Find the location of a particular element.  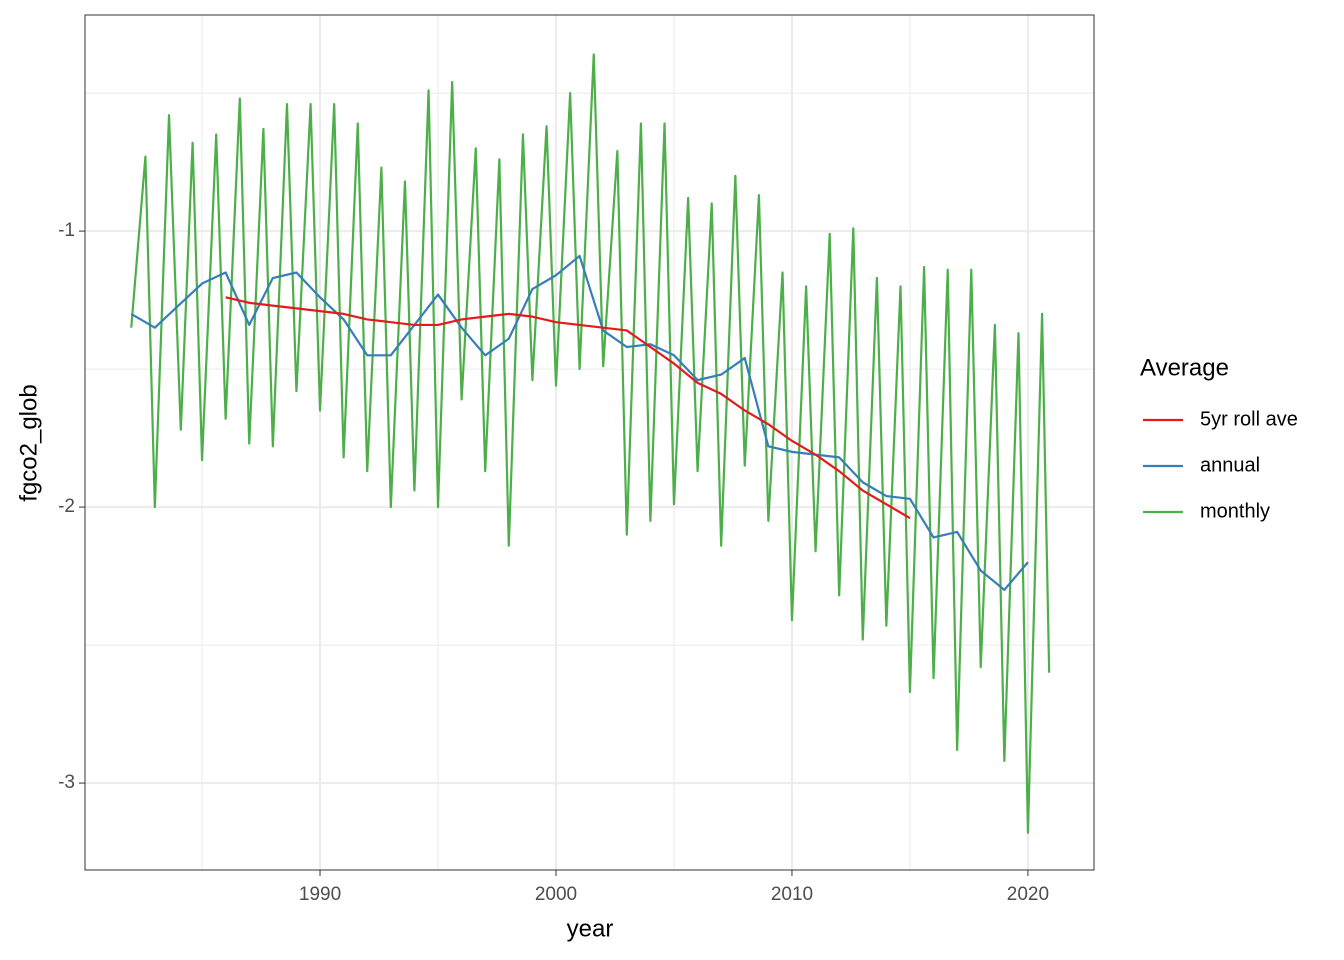

y-axis-label: fgco2_glob is located at coordinates (28, 442).